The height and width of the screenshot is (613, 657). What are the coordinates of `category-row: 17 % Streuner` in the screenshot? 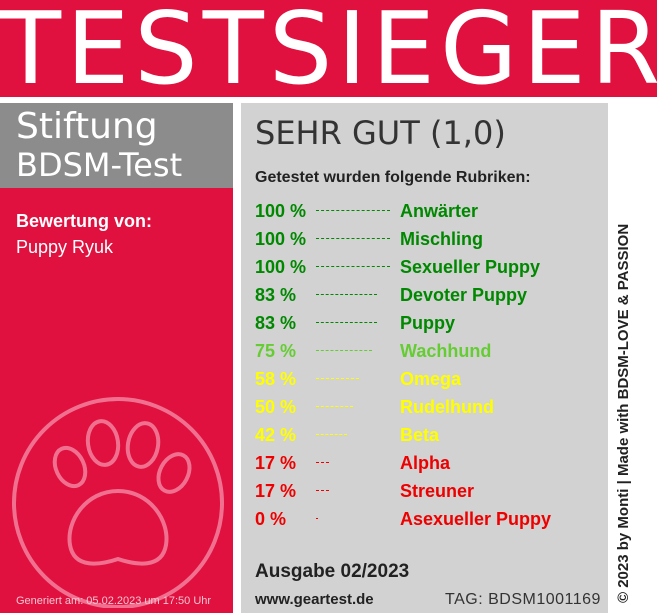 It's located at (430, 493).